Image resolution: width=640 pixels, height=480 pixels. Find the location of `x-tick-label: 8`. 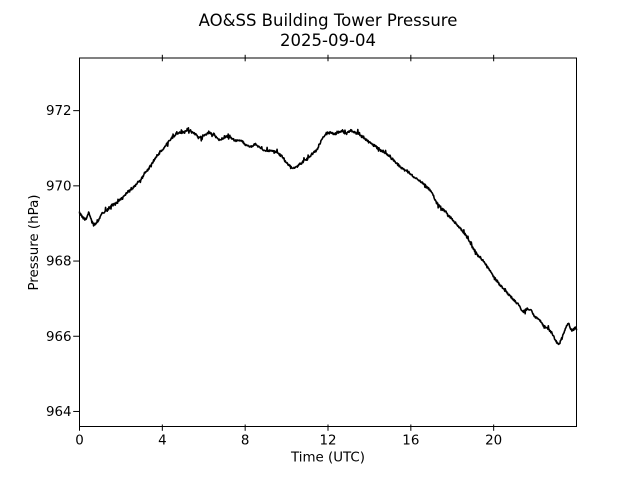

x-tick-label: 8 is located at coordinates (245, 441).